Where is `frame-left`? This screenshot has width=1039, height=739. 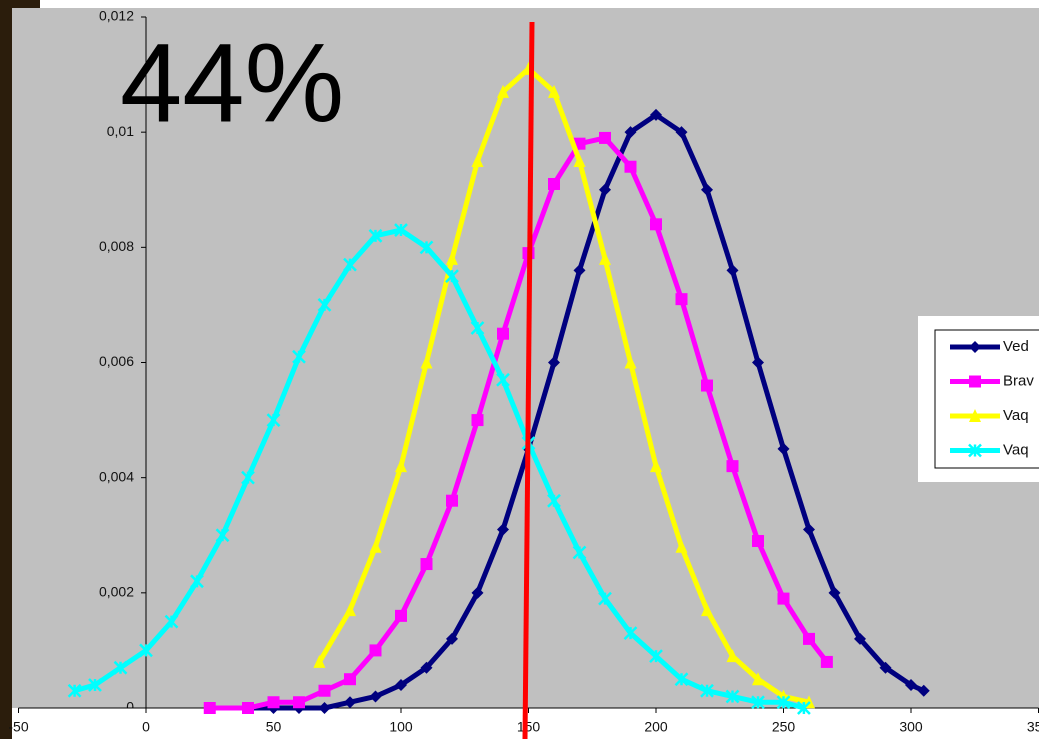 frame-left is located at coordinates (6, 369).